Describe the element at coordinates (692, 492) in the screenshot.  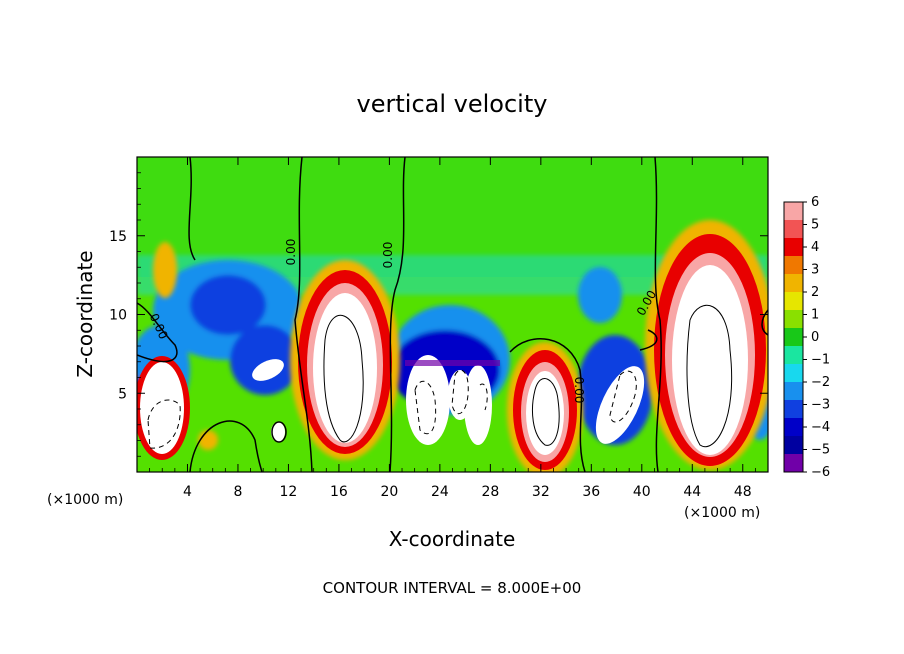
I see `x-tick-label: 44` at that location.